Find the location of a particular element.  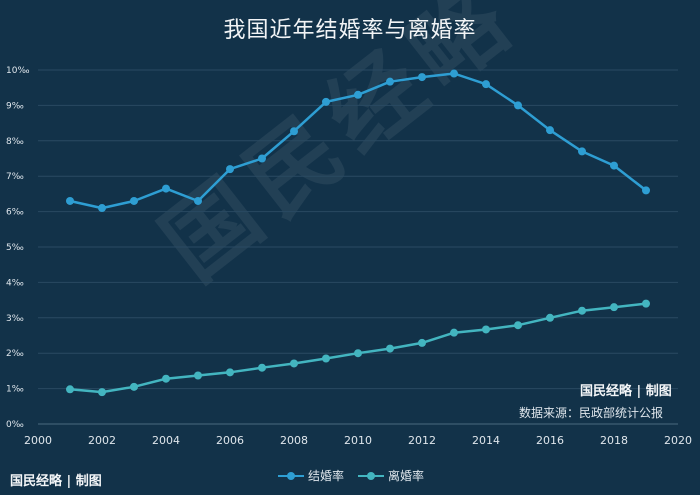

y-tick-label: 2‰ is located at coordinates (15, 354).